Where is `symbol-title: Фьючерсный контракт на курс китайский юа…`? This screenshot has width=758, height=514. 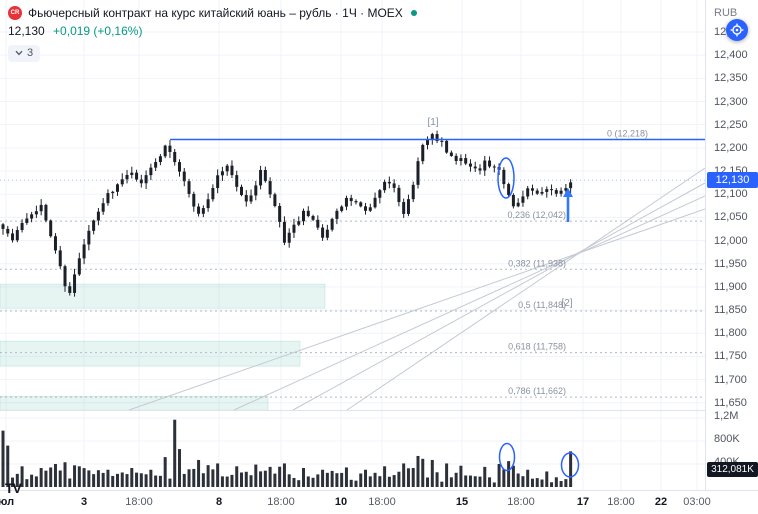
symbol-title: Фьючерсный контракт на курс китайский юа… is located at coordinates (215, 13).